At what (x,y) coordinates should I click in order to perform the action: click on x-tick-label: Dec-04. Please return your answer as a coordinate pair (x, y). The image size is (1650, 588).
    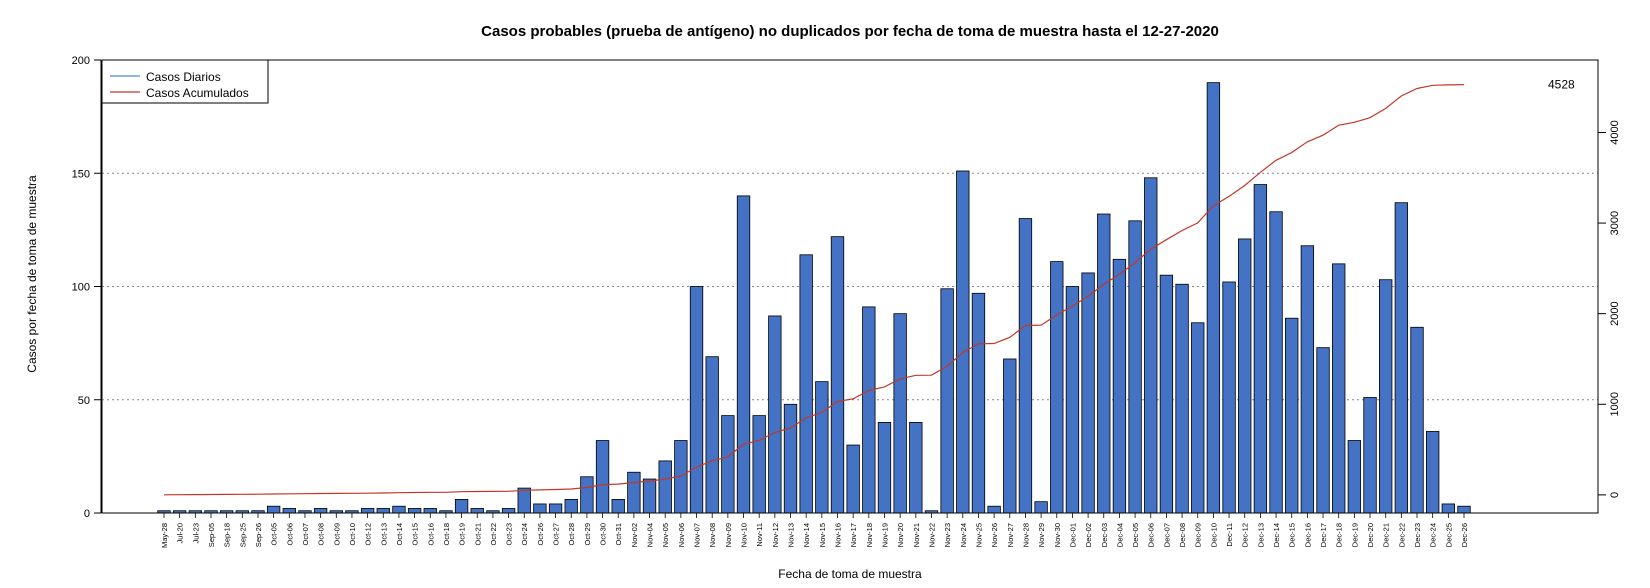
    Looking at the image, I should click on (1119, 535).